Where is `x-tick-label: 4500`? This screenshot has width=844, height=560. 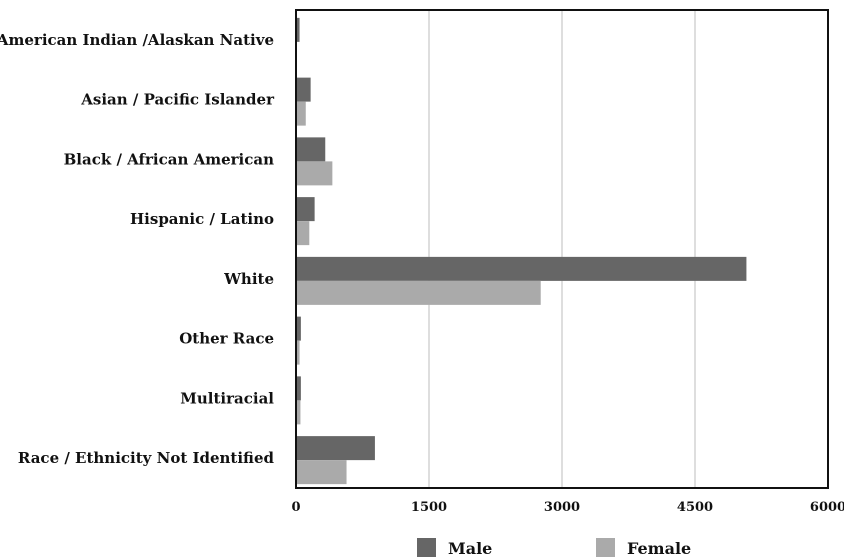
x-tick-label: 4500 is located at coordinates (695, 507).